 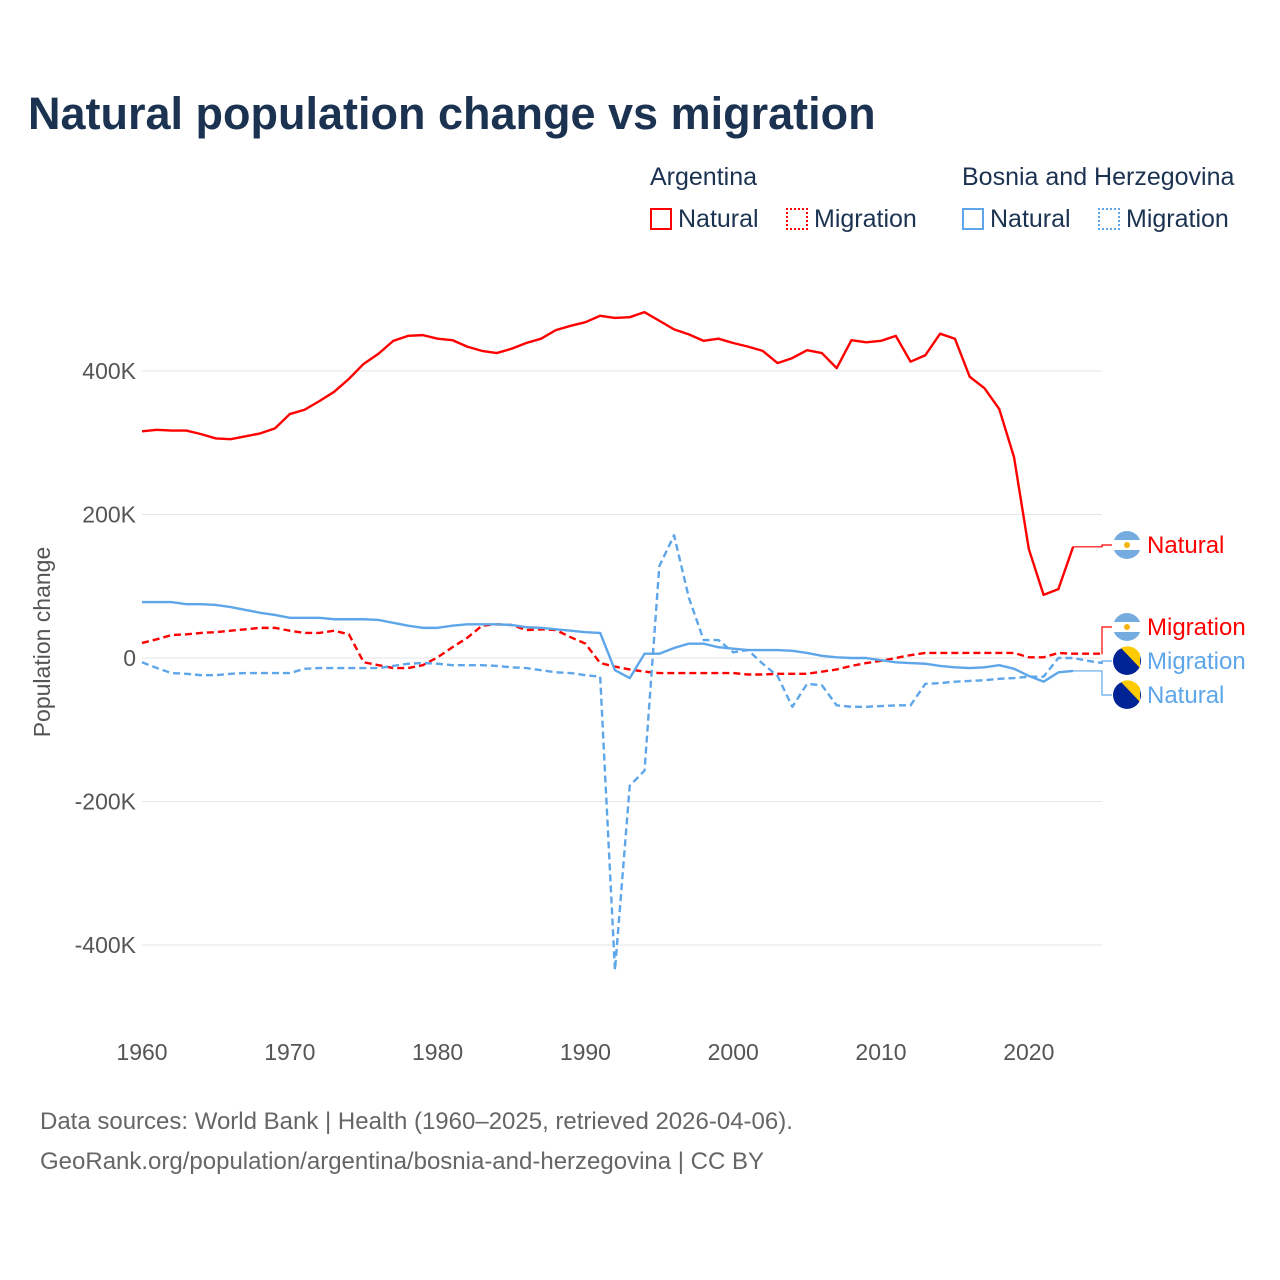 I want to click on legend-item-bosnia-migration: Migration, so click(x=1163, y=219).